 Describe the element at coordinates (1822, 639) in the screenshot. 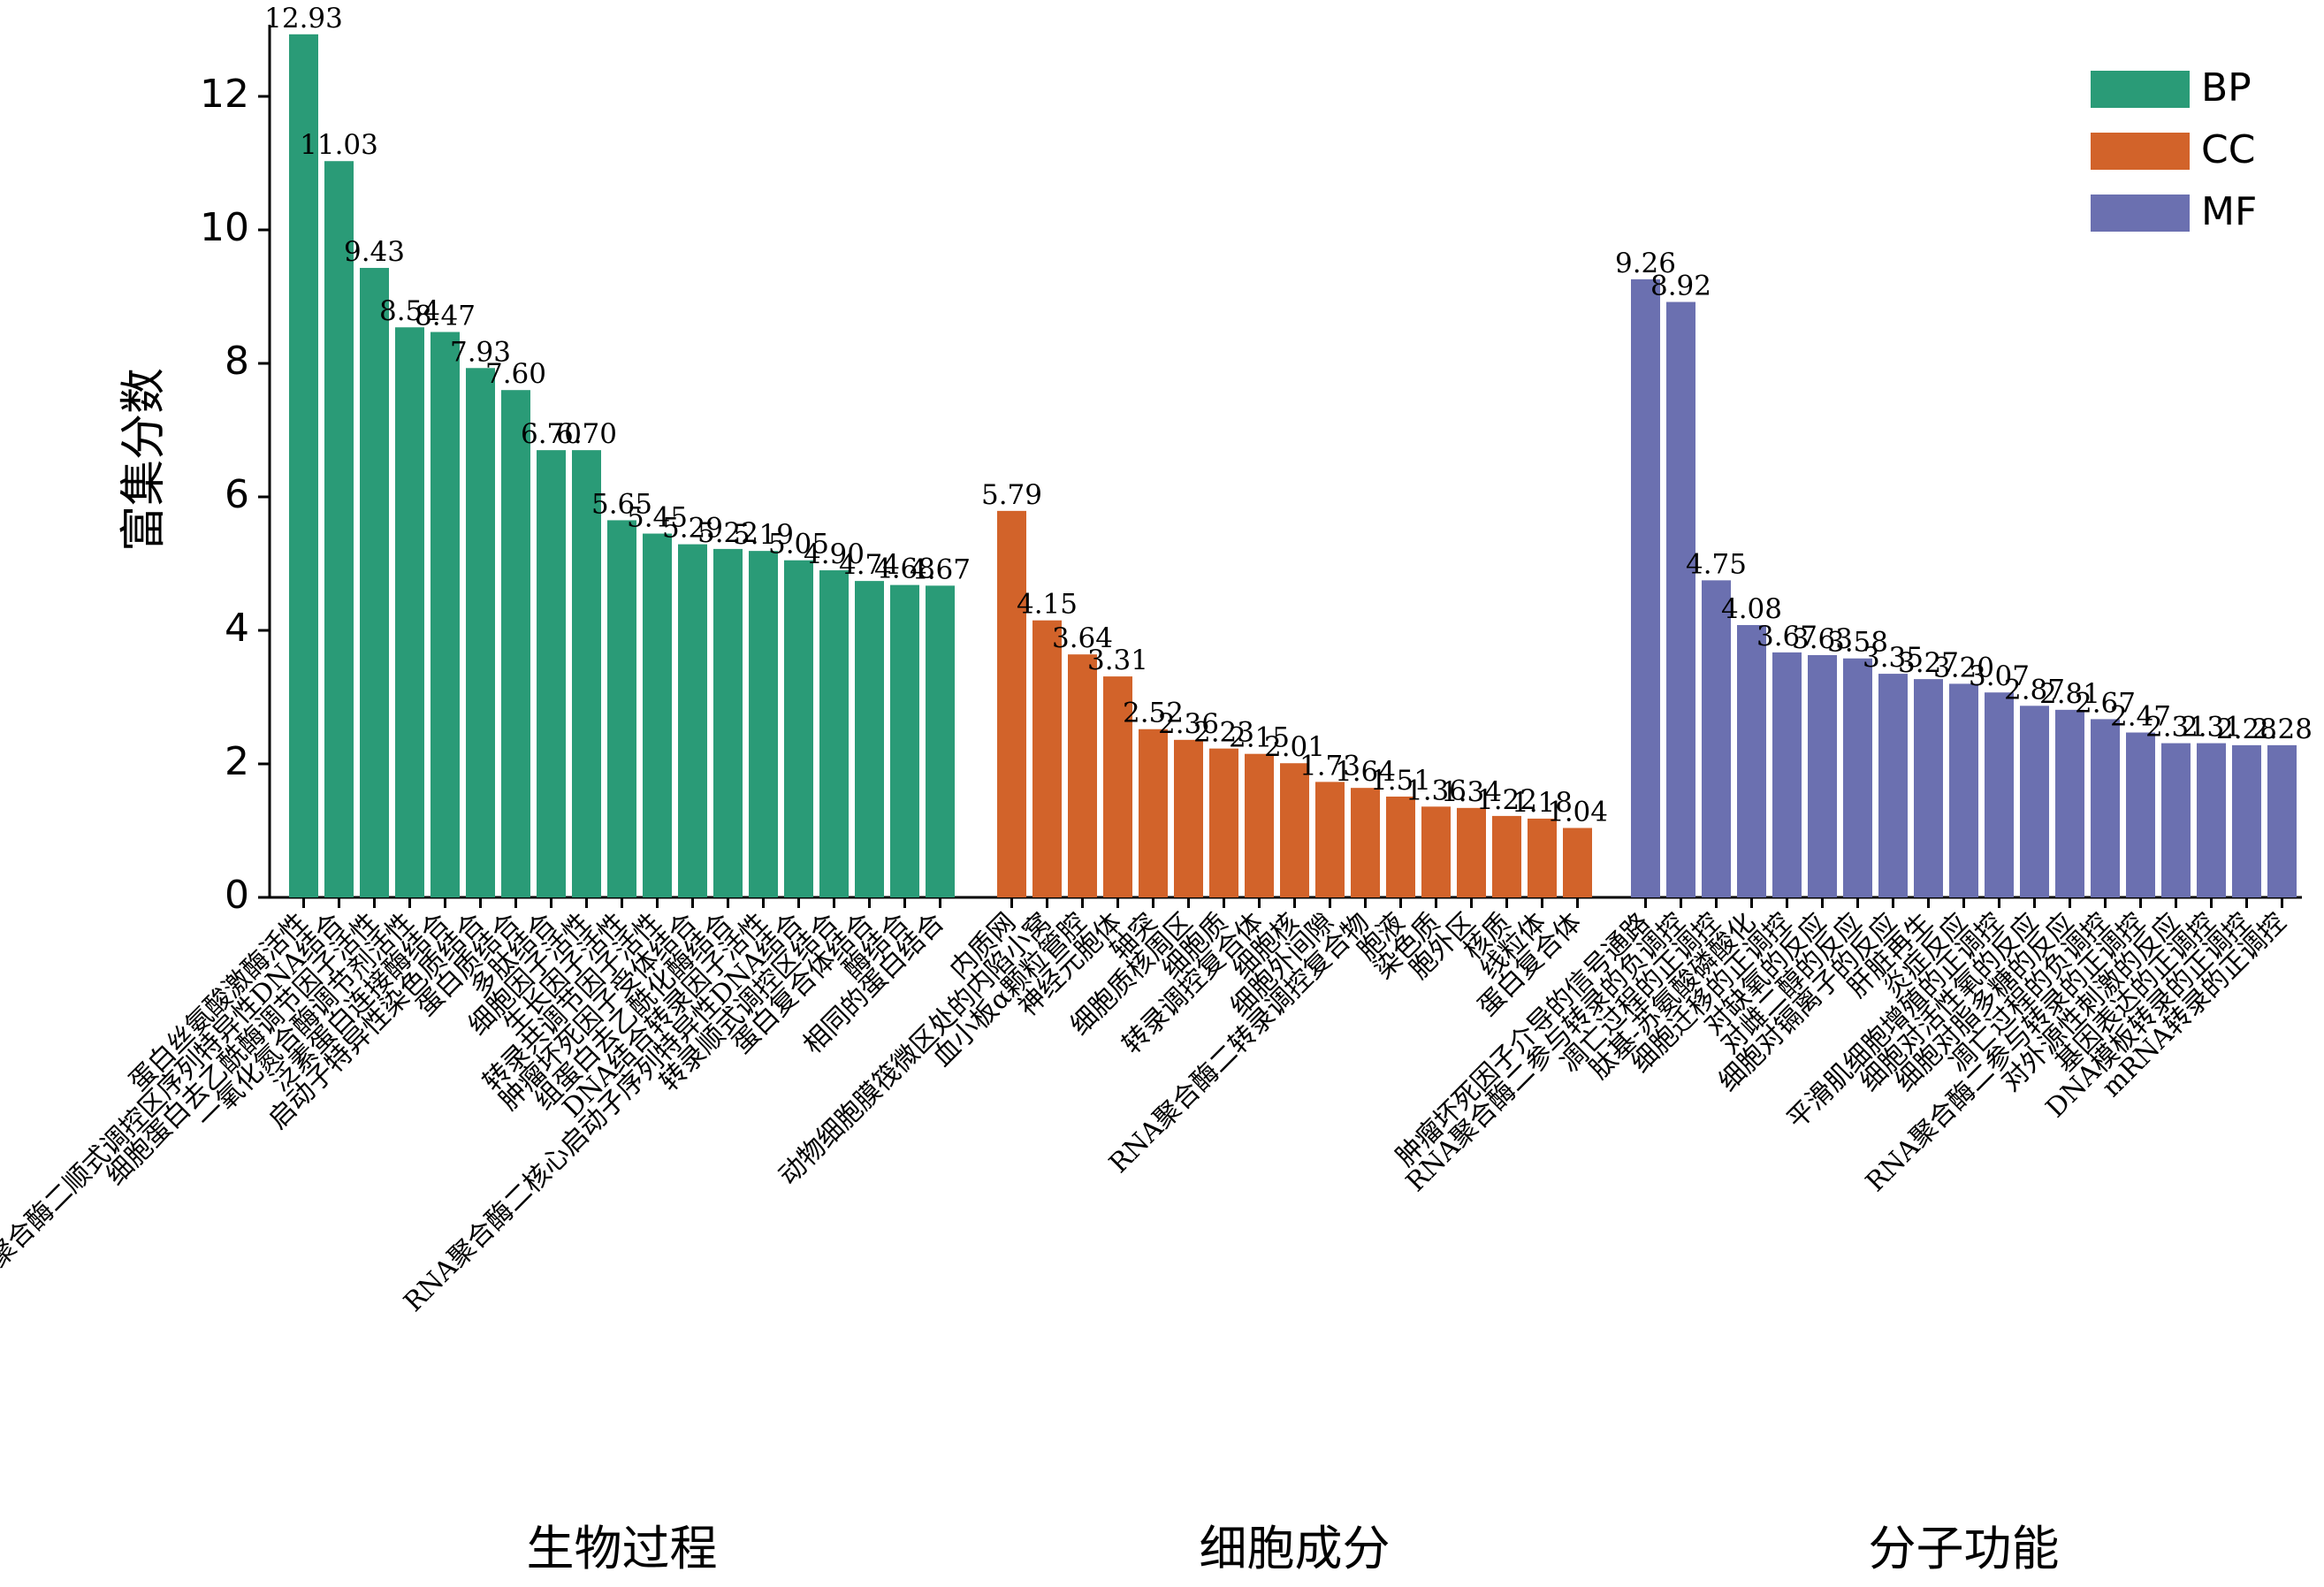

I see `bar-value-label: 3.63` at that location.